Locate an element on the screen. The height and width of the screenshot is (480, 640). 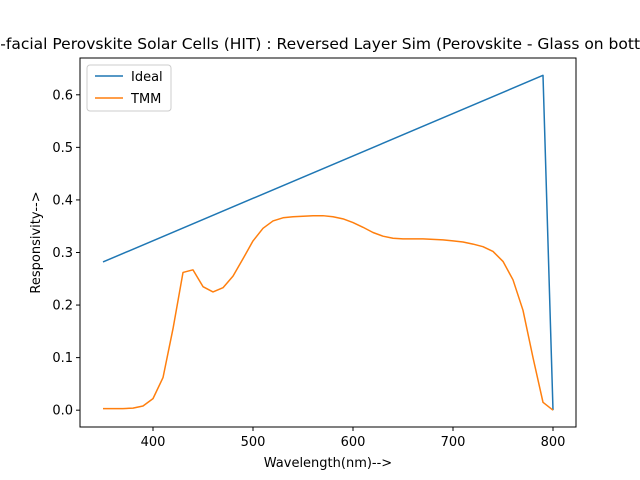
y-axis: 0.0 0.1 0.2 0.3 0.4 0.5 0.6 is located at coordinates (66, 253).